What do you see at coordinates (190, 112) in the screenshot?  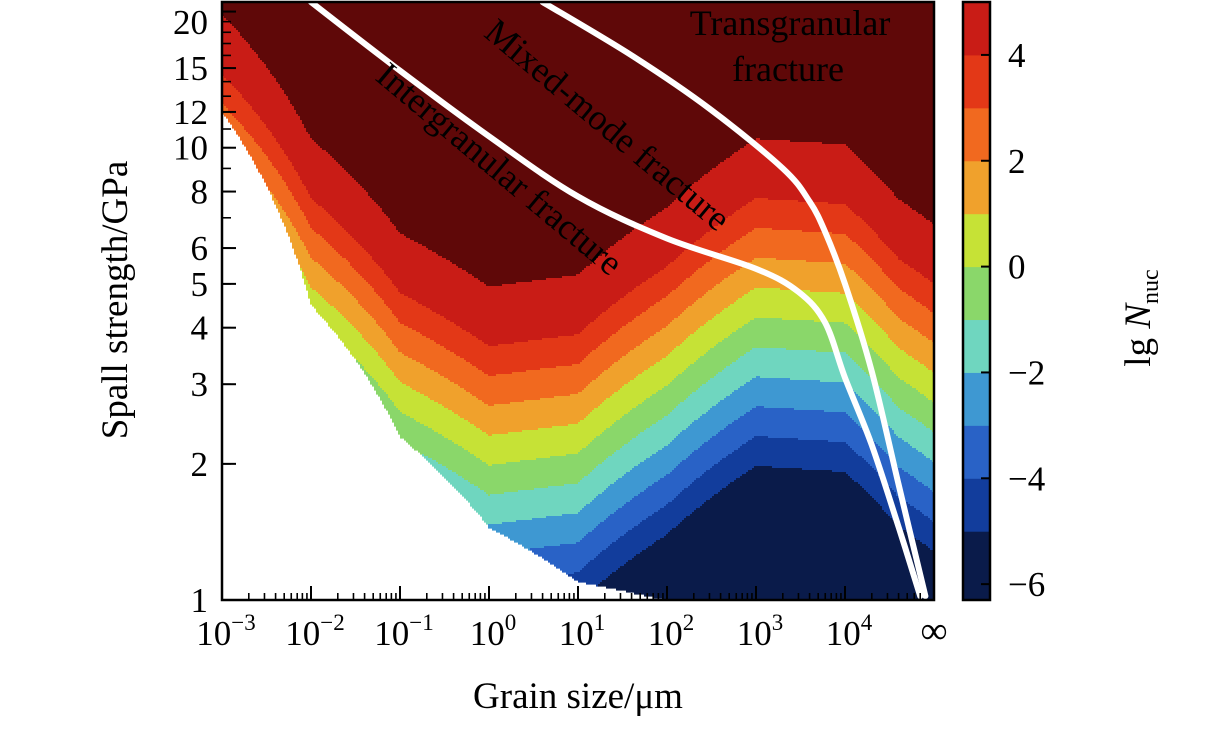 I see `y-tick-label: 12` at bounding box center [190, 112].